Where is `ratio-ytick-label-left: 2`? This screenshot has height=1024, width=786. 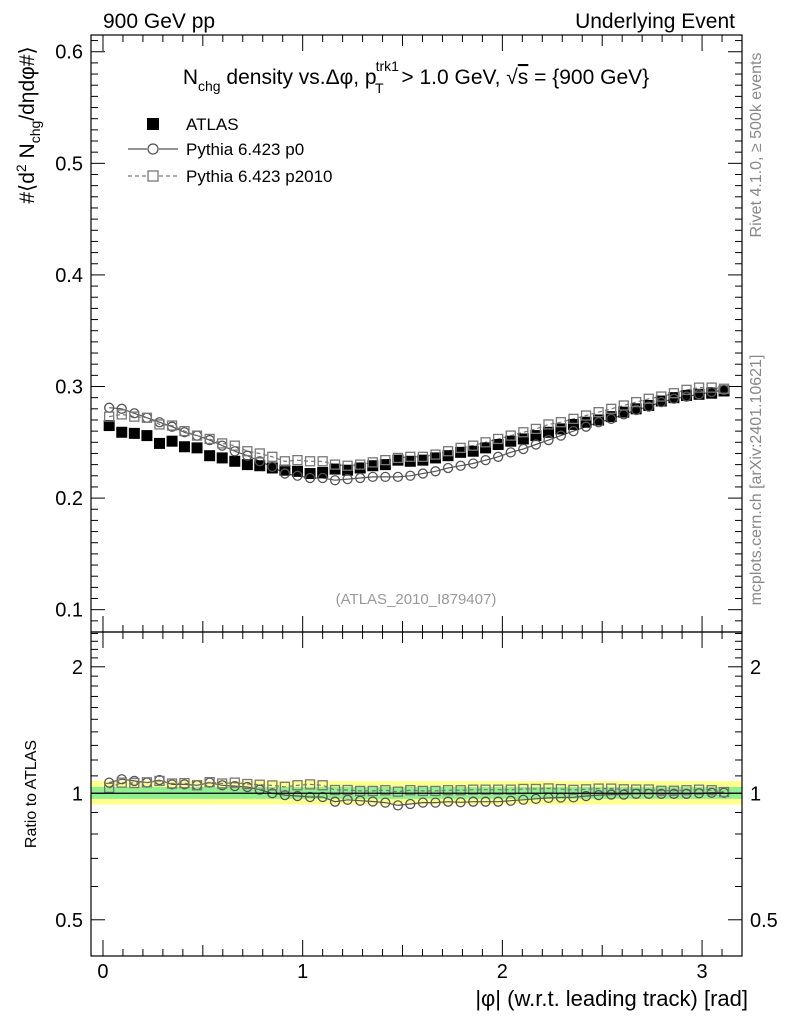
ratio-ytick-label-left: 2 is located at coordinates (77, 668).